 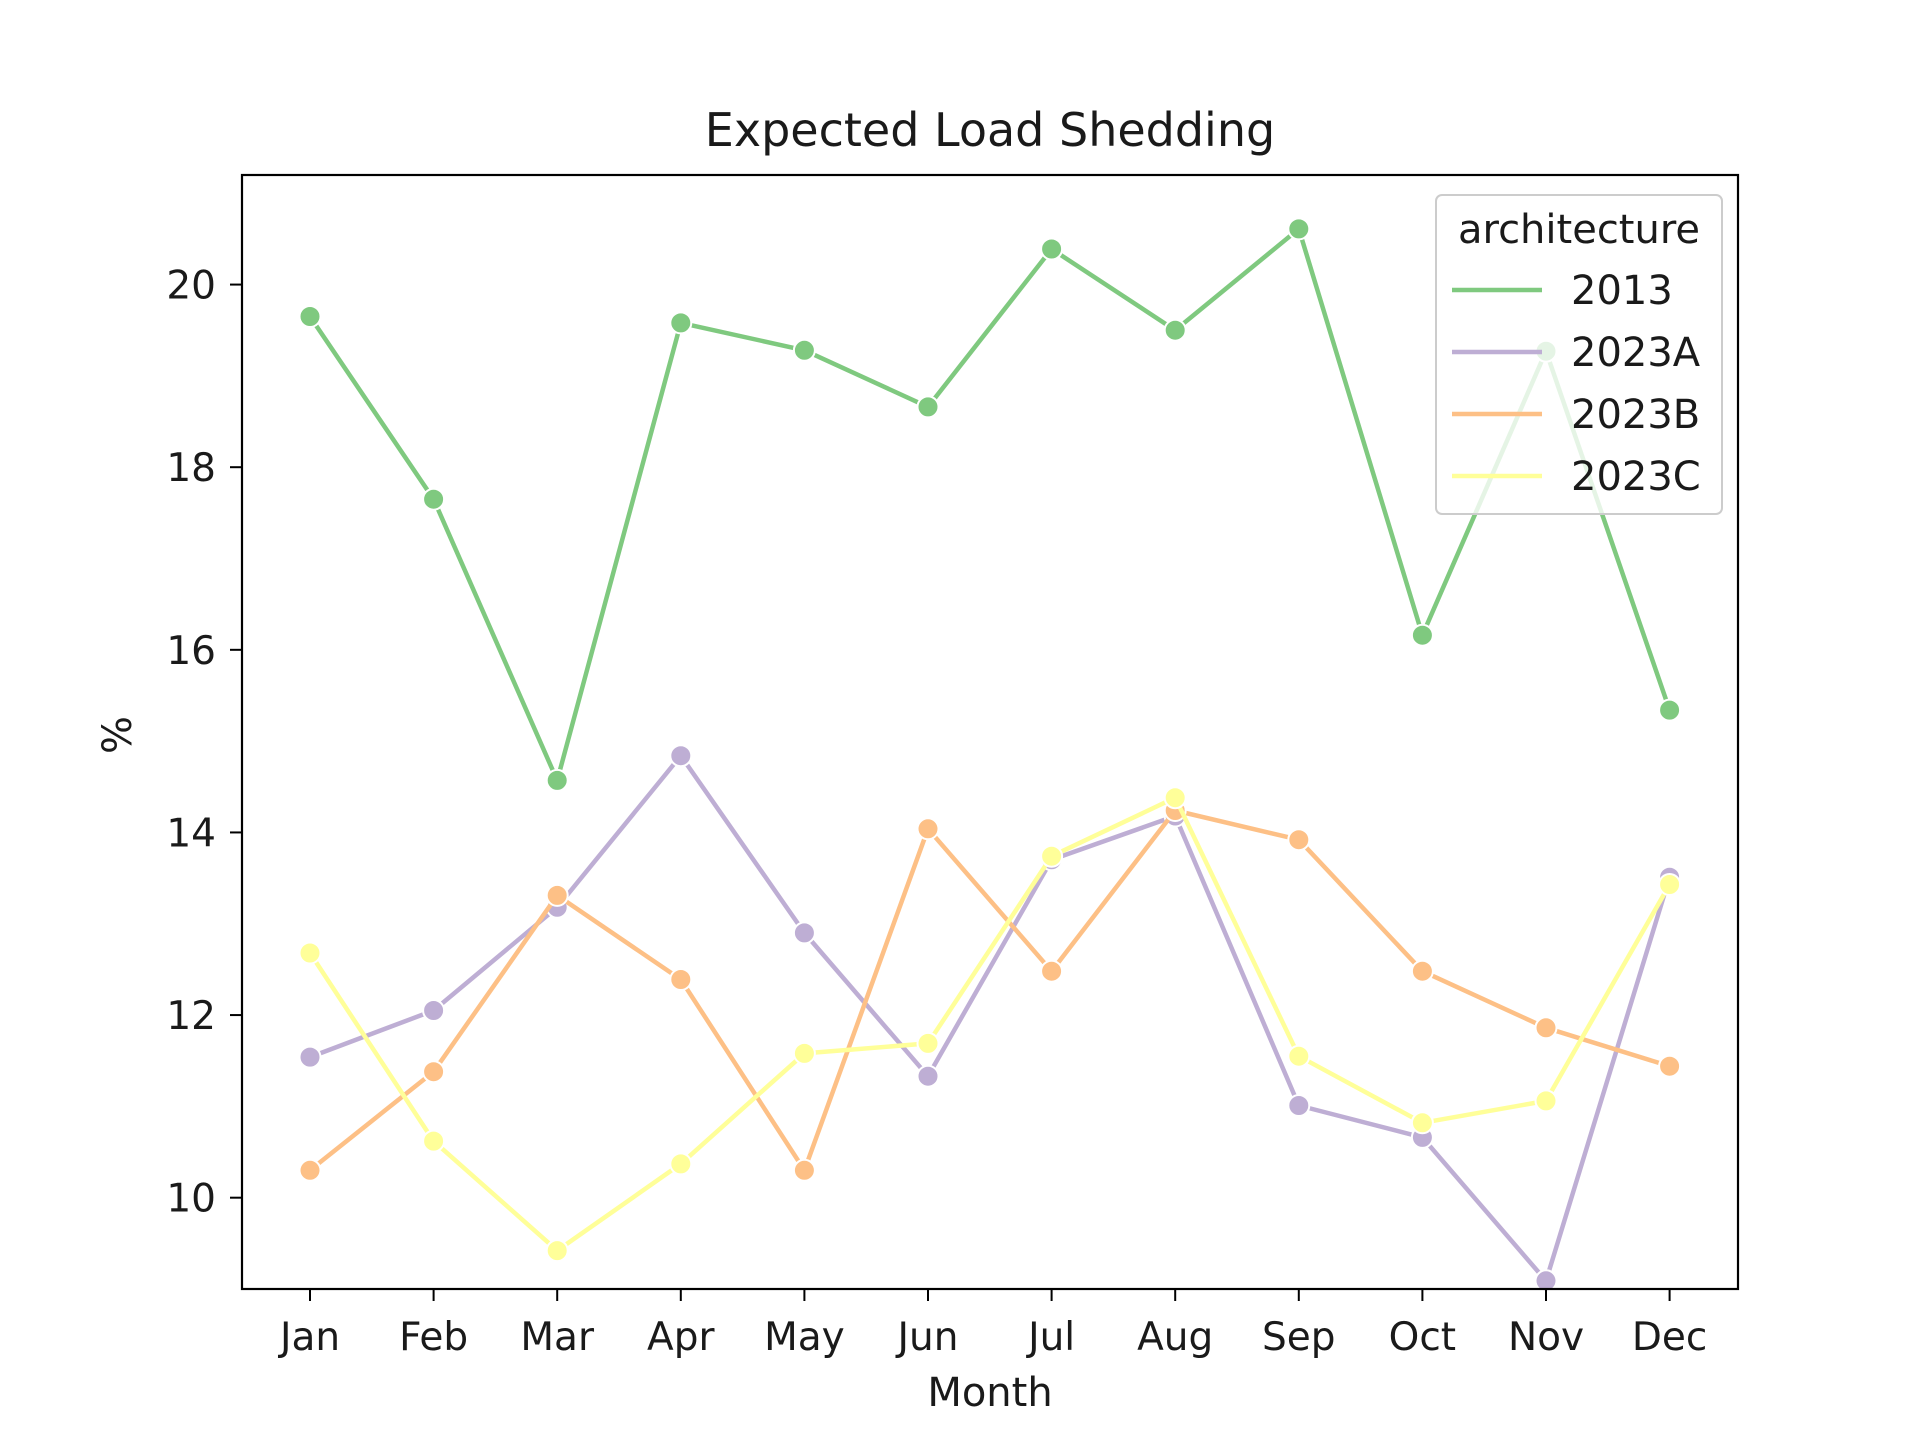 I want to click on series-2023b-point-jul, so click(x=1052, y=971).